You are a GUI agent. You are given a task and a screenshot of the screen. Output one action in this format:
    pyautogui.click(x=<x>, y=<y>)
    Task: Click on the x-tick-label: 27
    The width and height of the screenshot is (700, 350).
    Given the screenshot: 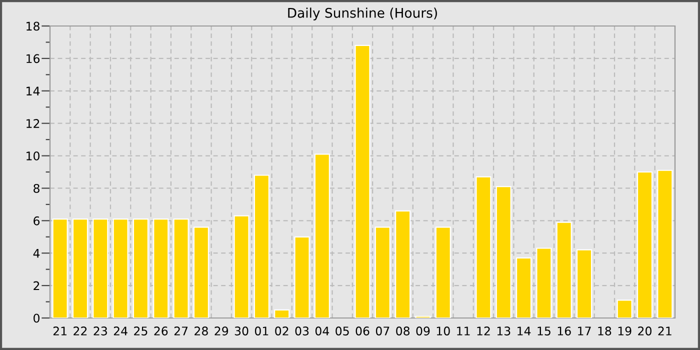 What is the action you would take?
    pyautogui.click(x=181, y=331)
    